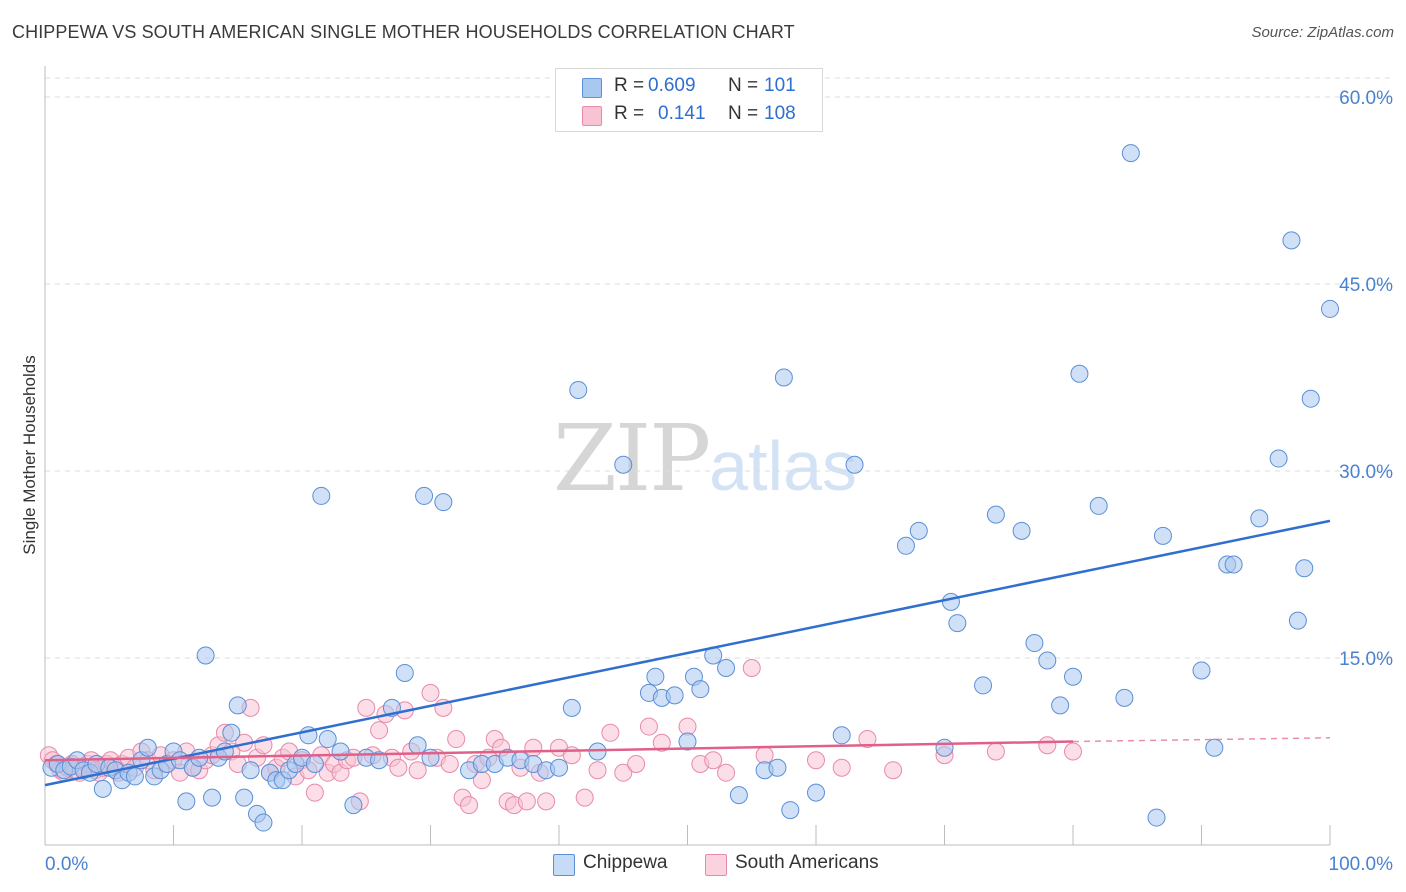  Describe the element at coordinates (780, 85) in the screenshot. I see `n-value: 101` at that location.